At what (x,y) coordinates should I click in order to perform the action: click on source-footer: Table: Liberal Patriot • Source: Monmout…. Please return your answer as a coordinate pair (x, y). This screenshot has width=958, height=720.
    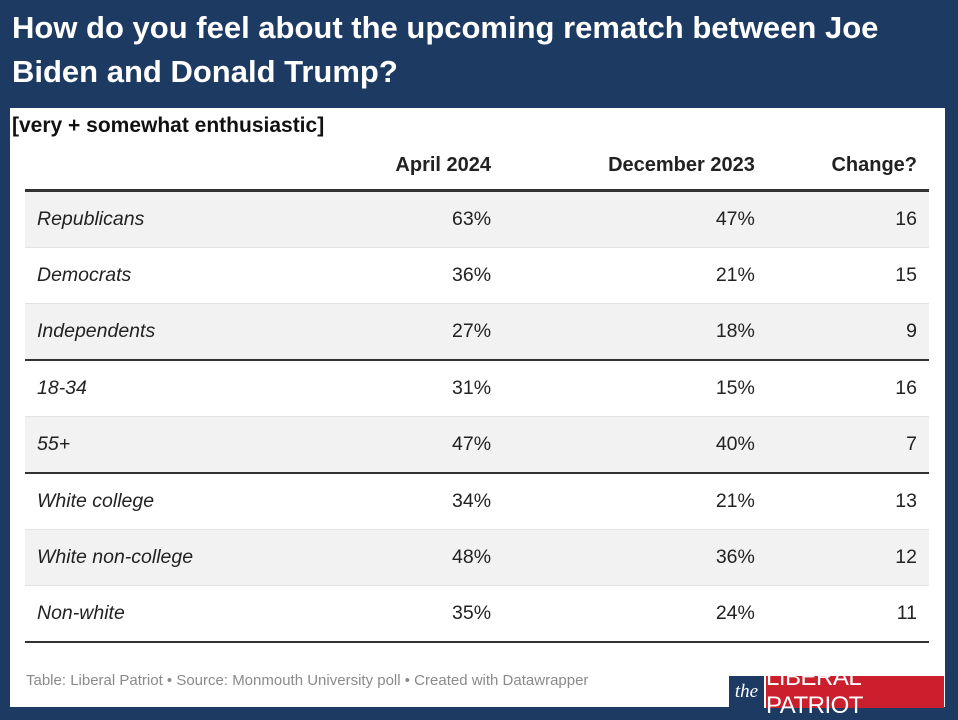
    Looking at the image, I should click on (307, 680).